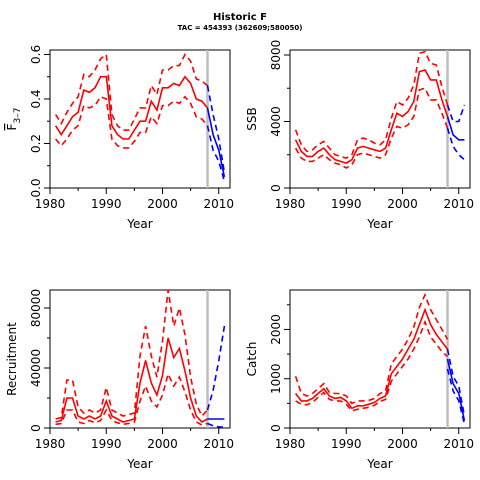 Image resolution: width=480 pixels, height=480 pixels. I want to click on recruitment-projection-upper-line, so click(216, 368).